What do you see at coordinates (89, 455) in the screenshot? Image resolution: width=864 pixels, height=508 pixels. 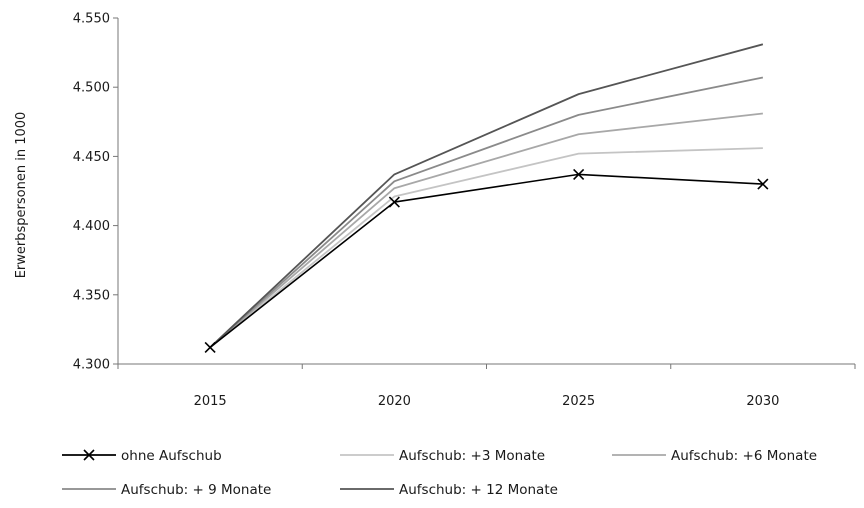 I see `legend-marker` at bounding box center [89, 455].